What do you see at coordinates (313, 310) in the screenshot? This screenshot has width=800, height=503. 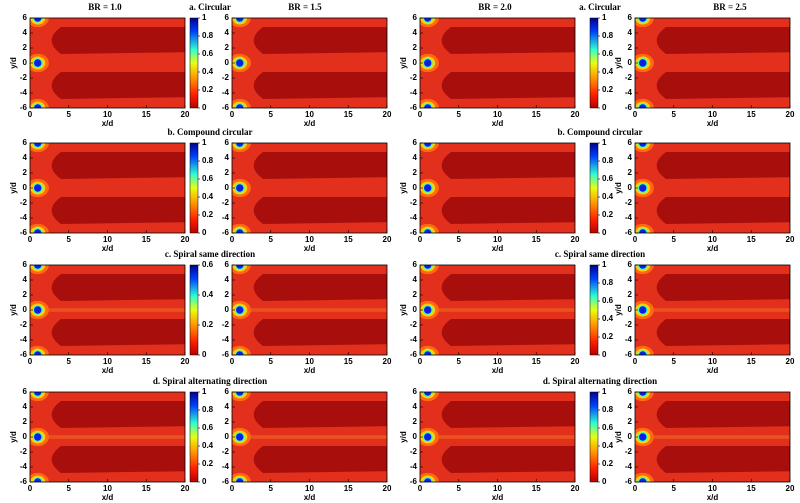 I see `streak` at bounding box center [313, 310].